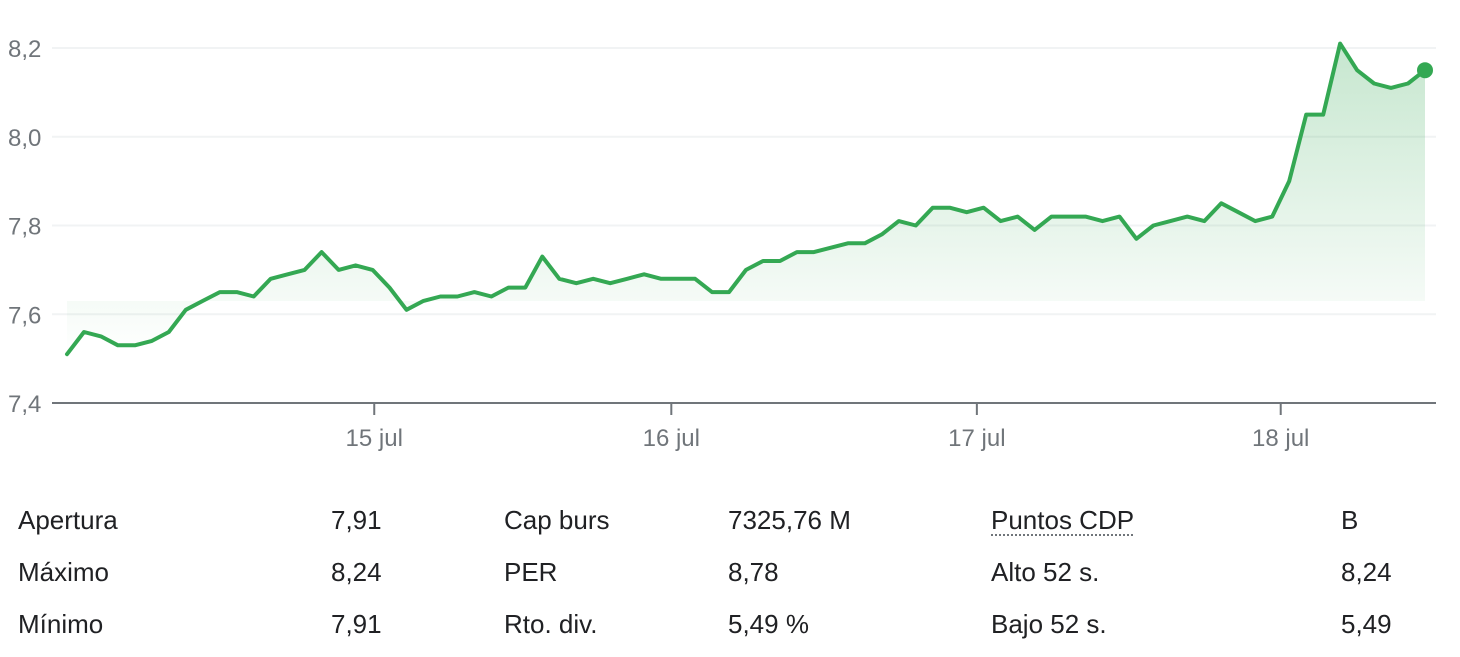  What do you see at coordinates (789, 520) in the screenshot?
I see `stat-value: 7325,76 M` at bounding box center [789, 520].